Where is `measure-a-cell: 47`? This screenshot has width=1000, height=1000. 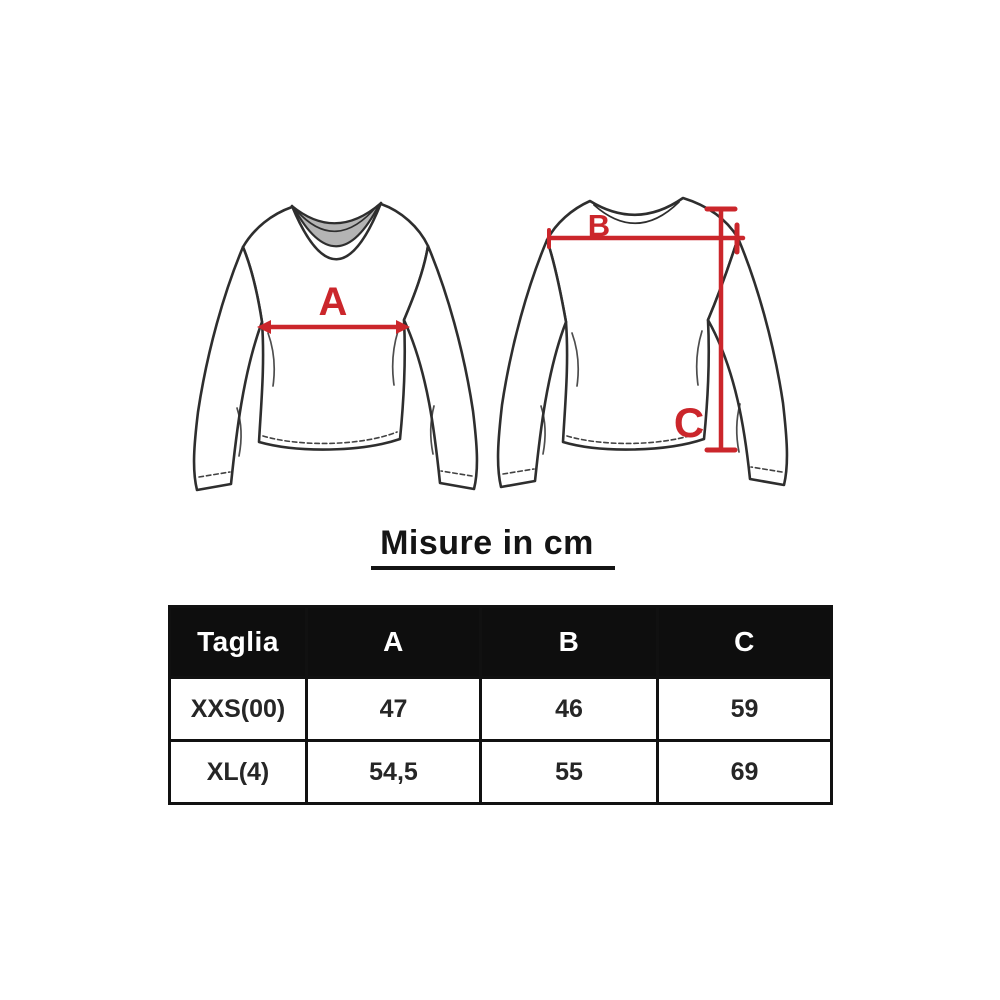
measure-a-cell: 47 is located at coordinates (393, 709).